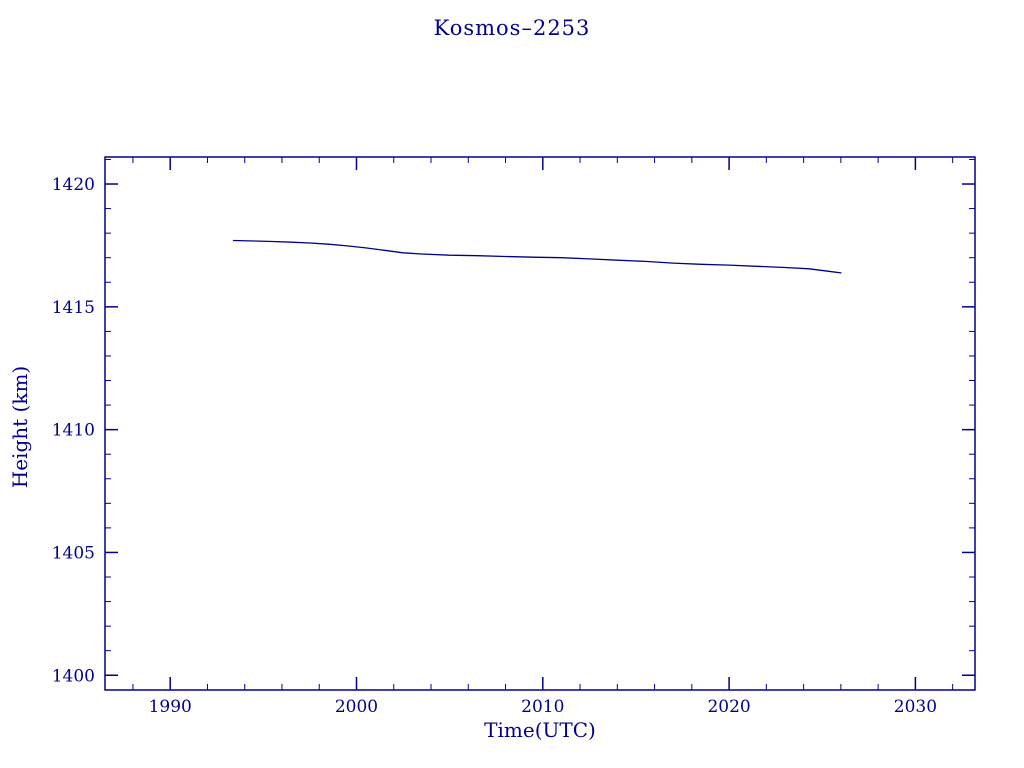  I want to click on y-tick-label: 1420, so click(73, 185).